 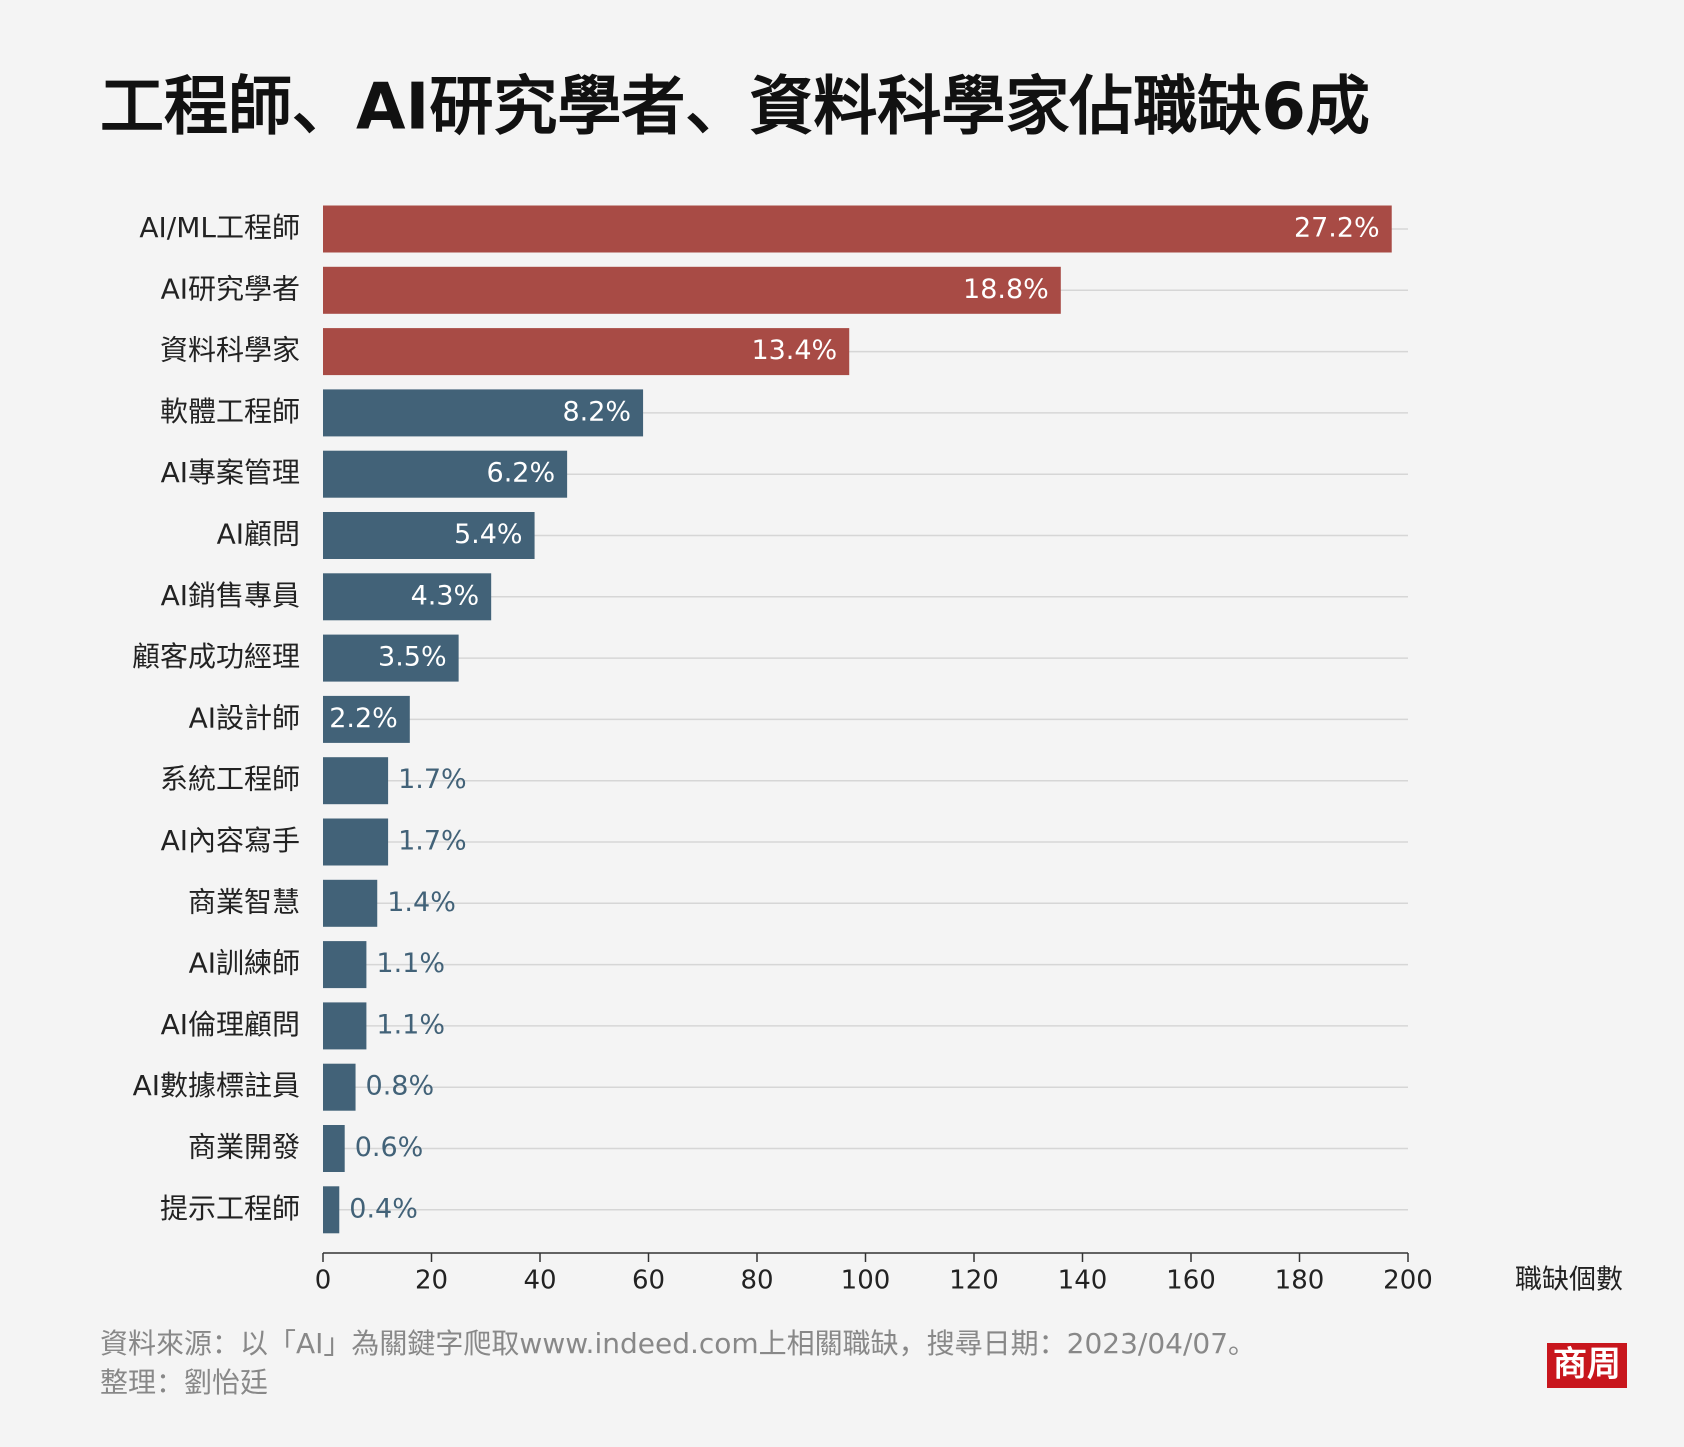 What do you see at coordinates (445, 595) in the screenshot?
I see `value-label: 4.3%` at bounding box center [445, 595].